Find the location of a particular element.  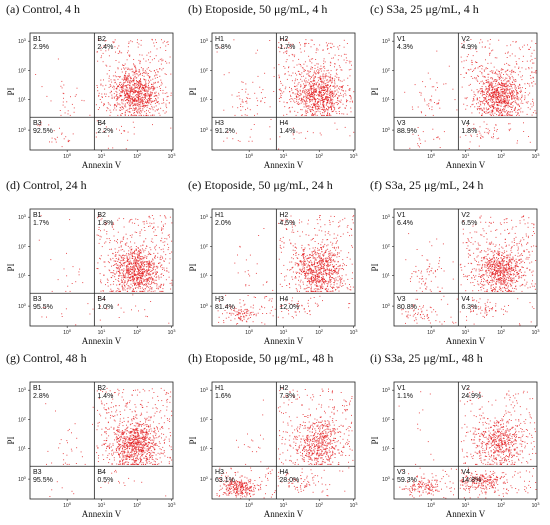

quadrant-percent: 1.7% is located at coordinates (287, 47).